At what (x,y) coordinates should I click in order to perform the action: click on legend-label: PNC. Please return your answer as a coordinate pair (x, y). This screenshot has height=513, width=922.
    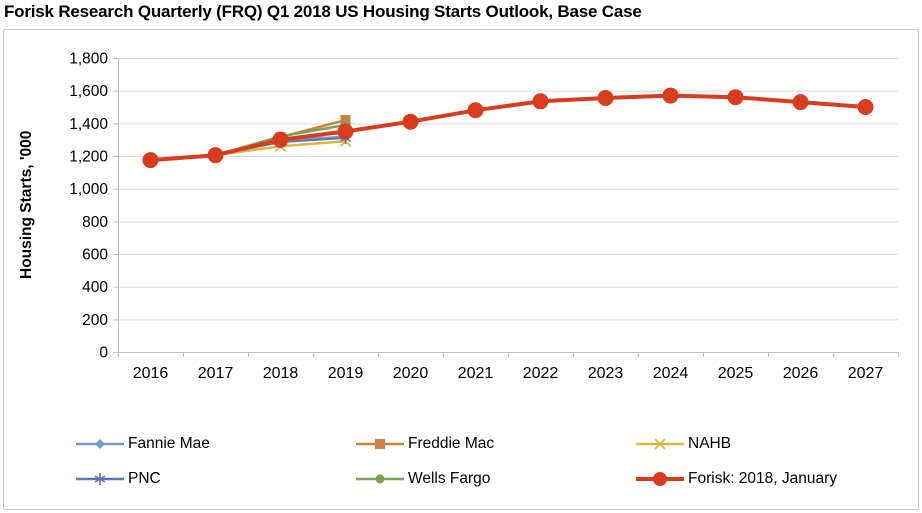
    Looking at the image, I should click on (144, 478).